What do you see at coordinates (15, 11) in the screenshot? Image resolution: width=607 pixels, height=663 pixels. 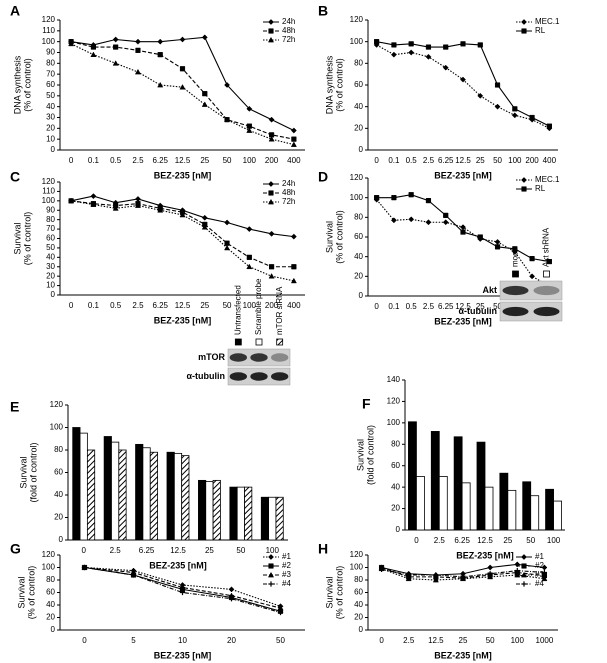 I see `panel-letter: A` at bounding box center [15, 11].